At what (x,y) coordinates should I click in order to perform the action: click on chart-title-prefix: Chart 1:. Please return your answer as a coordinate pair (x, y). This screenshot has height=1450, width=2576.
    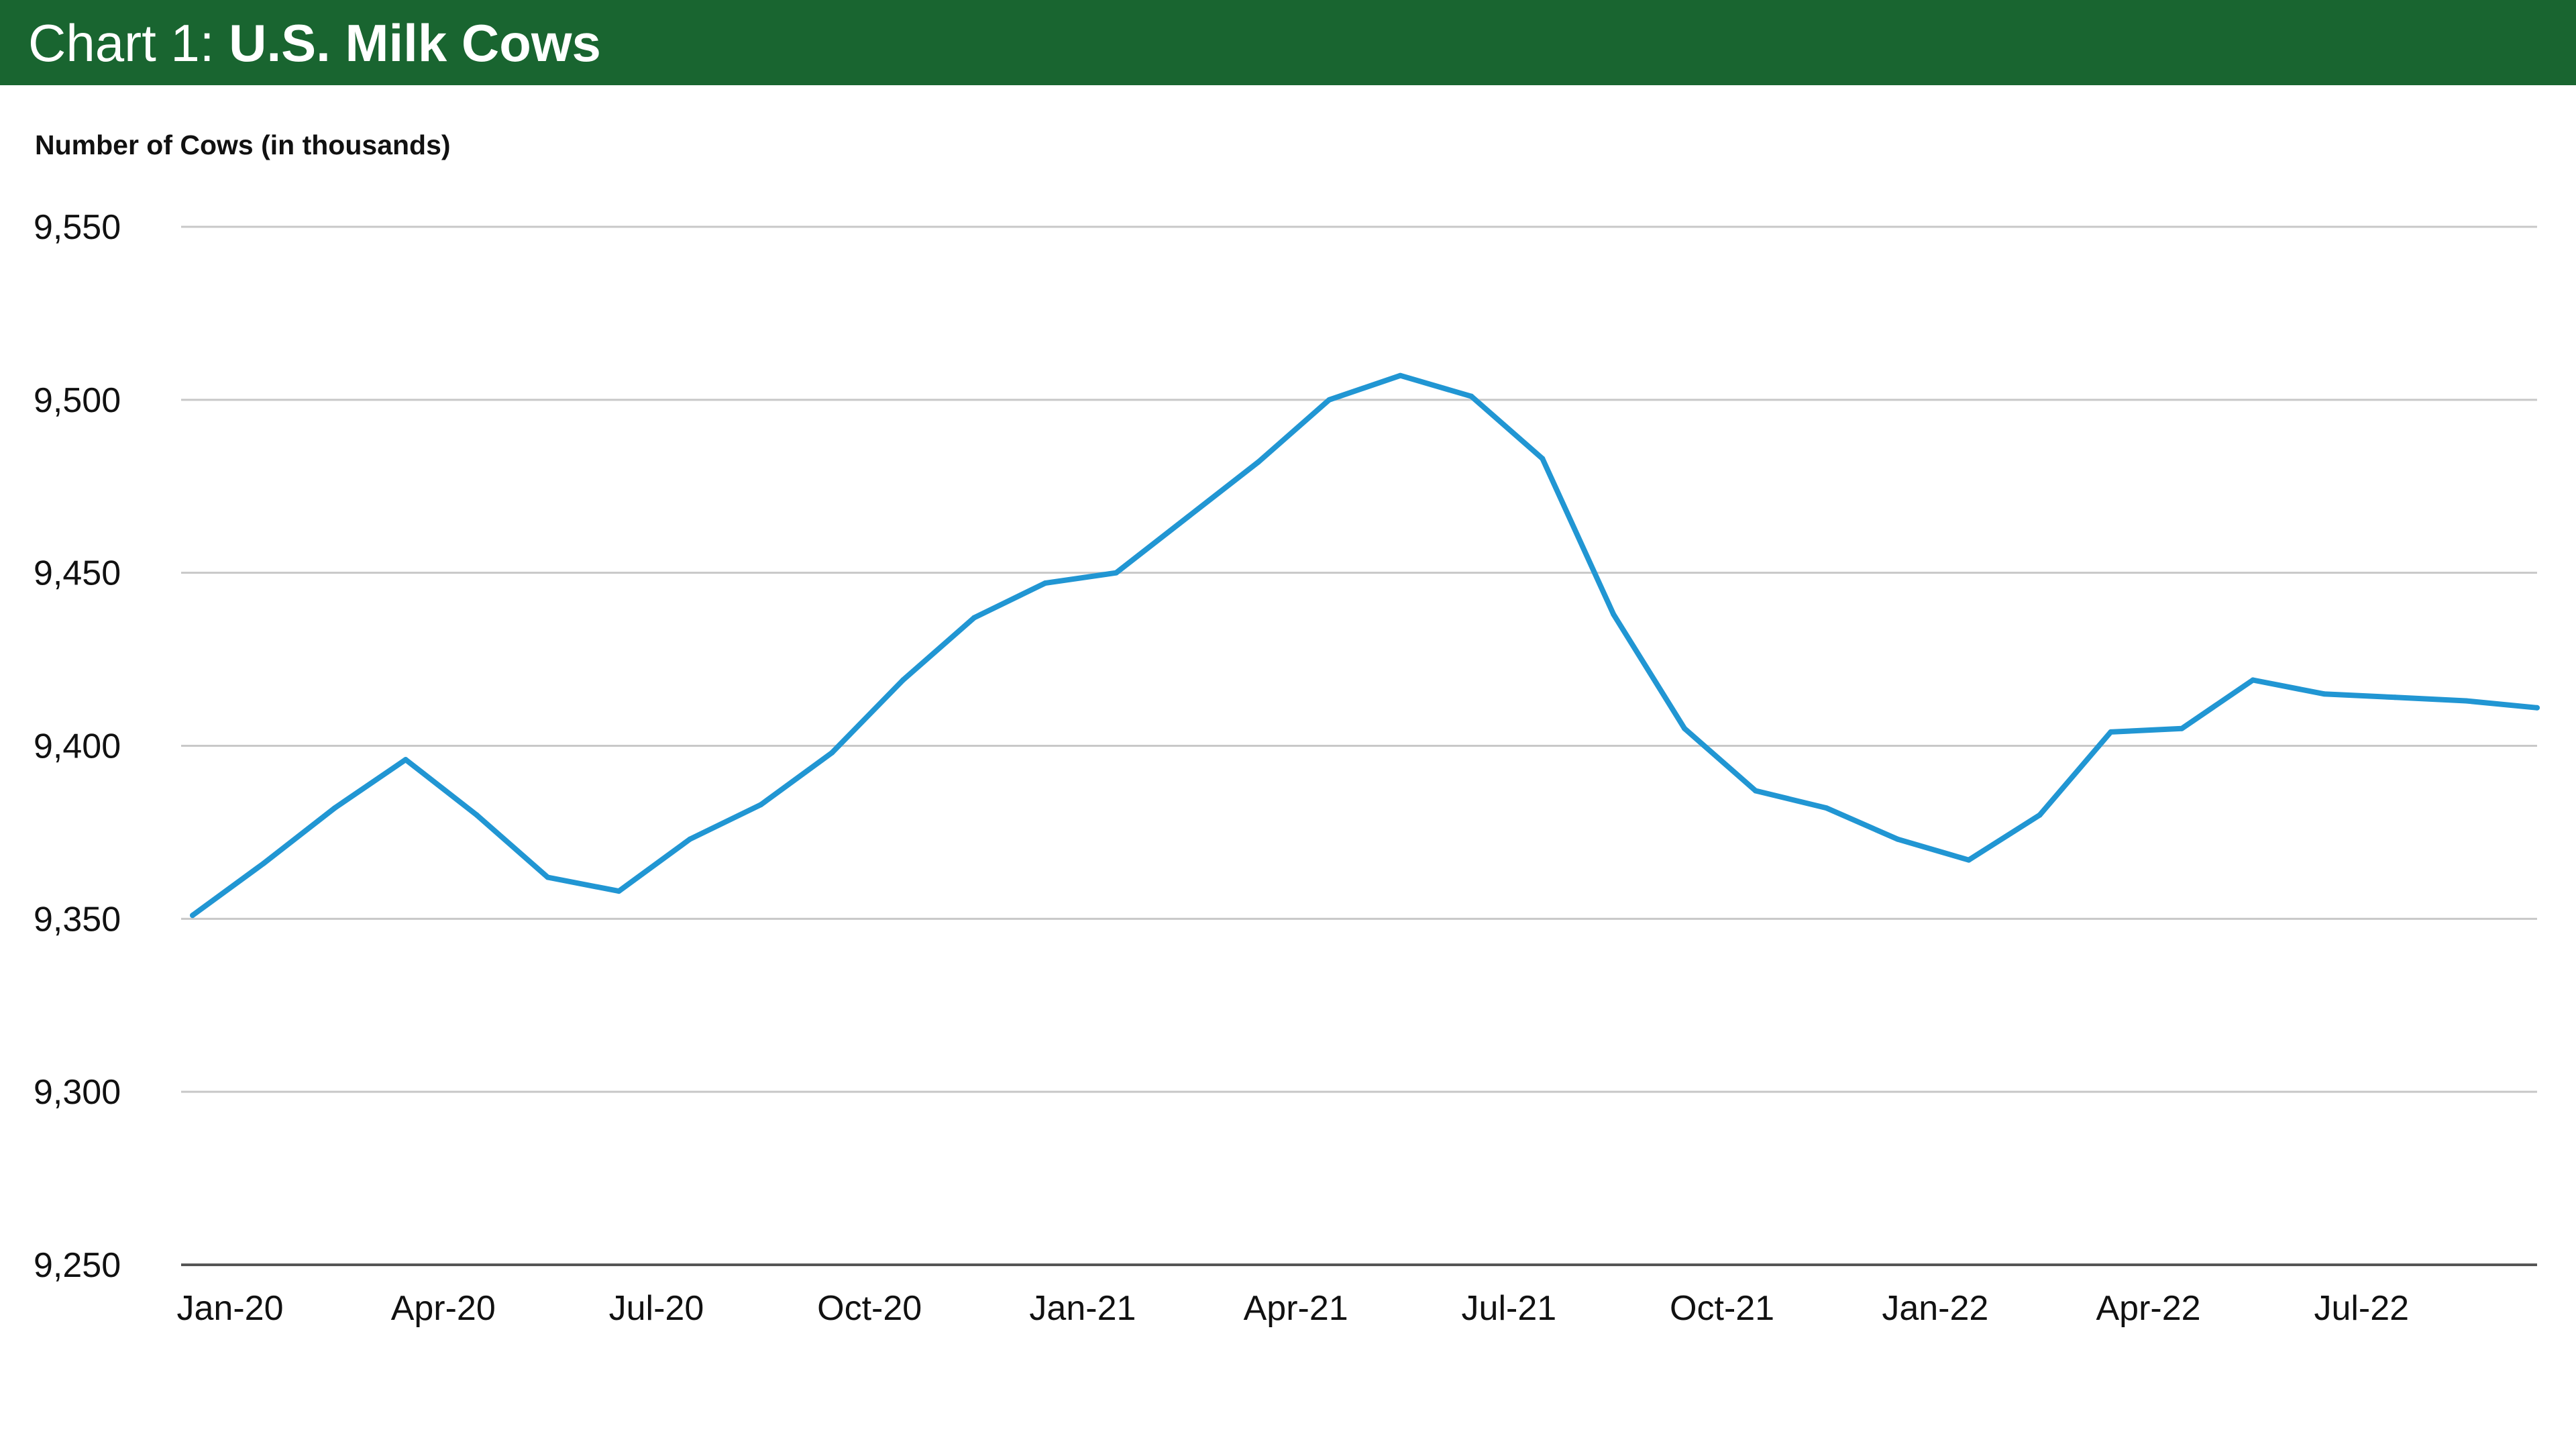
    Looking at the image, I should click on (128, 42).